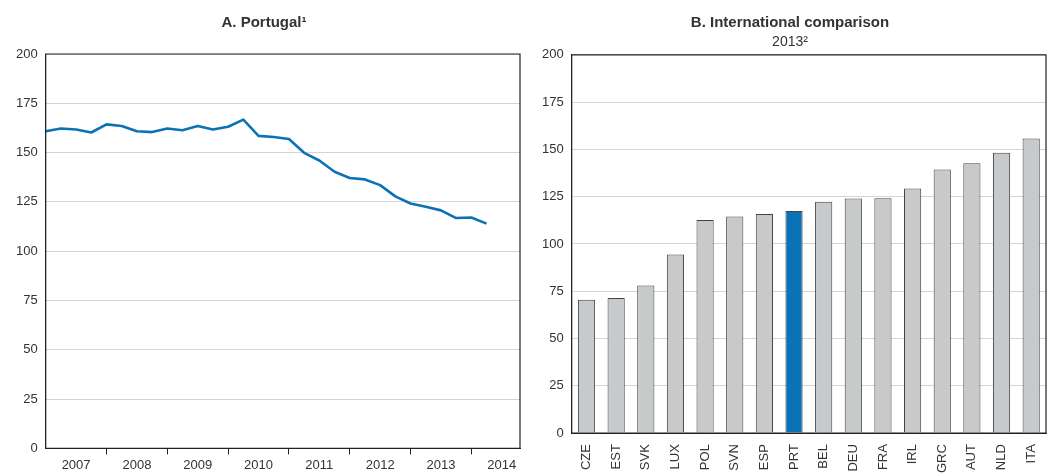  What do you see at coordinates (380, 464) in the screenshot?
I see `x-tick-label: 2012` at bounding box center [380, 464].